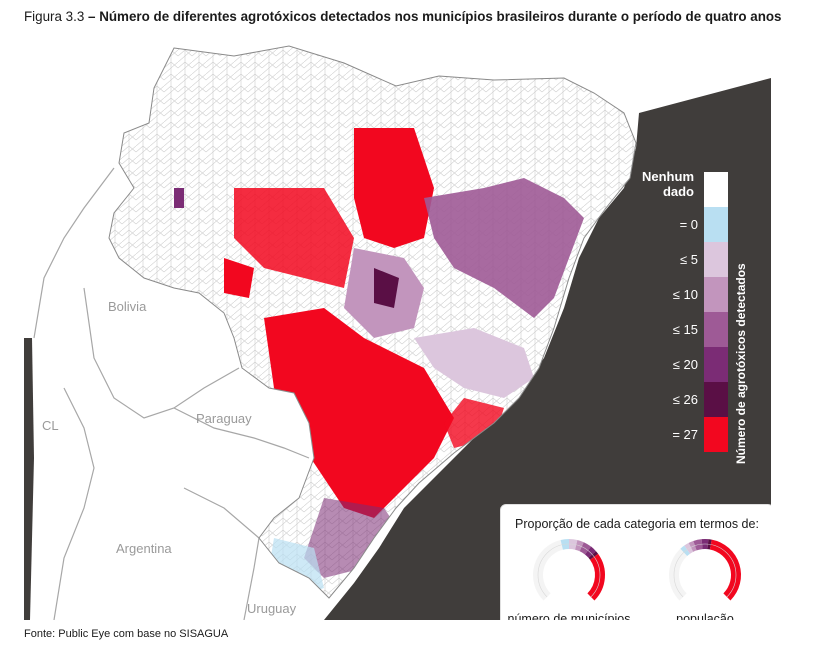 The height and width of the screenshot is (654, 822). What do you see at coordinates (569, 616) in the screenshot?
I see `gauge-label-municipios: número de municípios` at bounding box center [569, 616].